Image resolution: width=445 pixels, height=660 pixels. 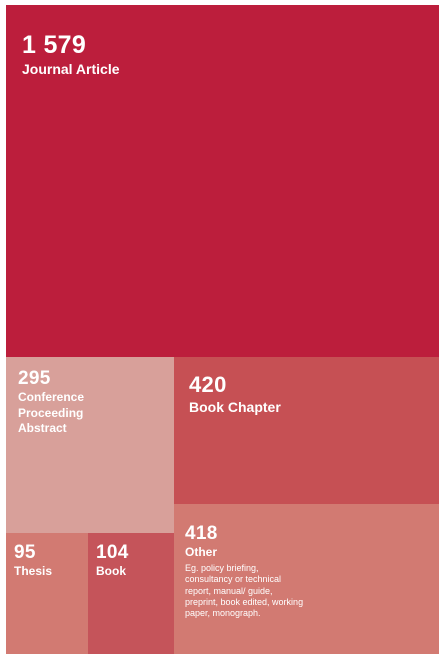 What do you see at coordinates (47, 593) in the screenshot?
I see `tile-thesis: 95 Thesis` at bounding box center [47, 593].